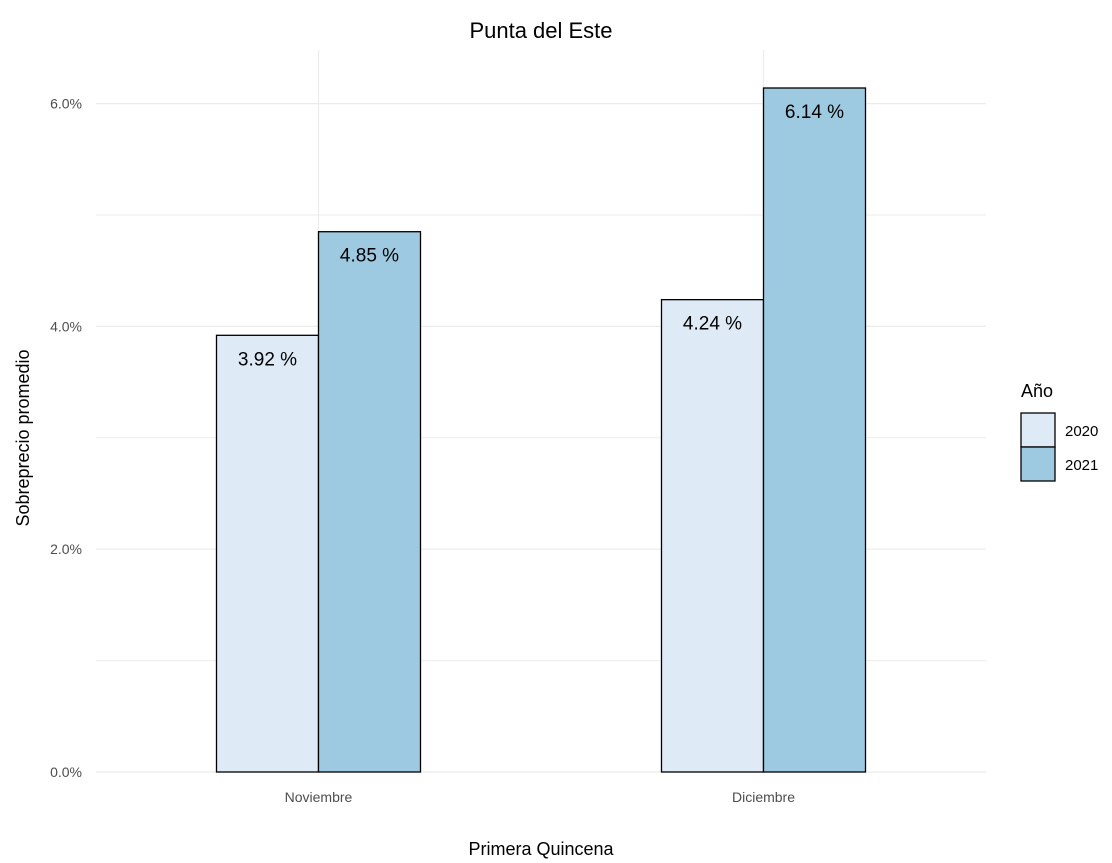 The image size is (1112, 863). I want to click on x-tick-label: Diciembre, so click(763, 797).